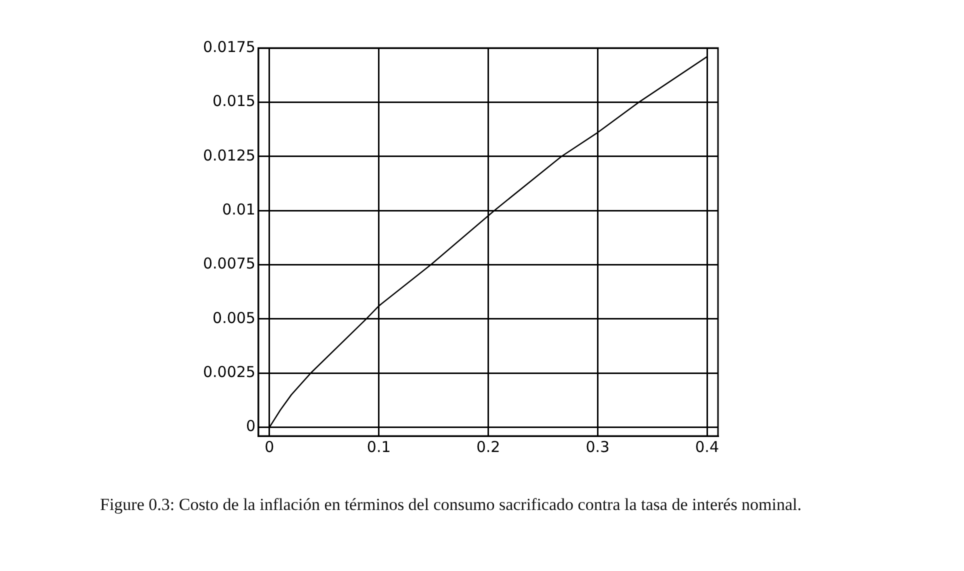  I want to click on y-tick-label: 0.005, so click(234, 317).